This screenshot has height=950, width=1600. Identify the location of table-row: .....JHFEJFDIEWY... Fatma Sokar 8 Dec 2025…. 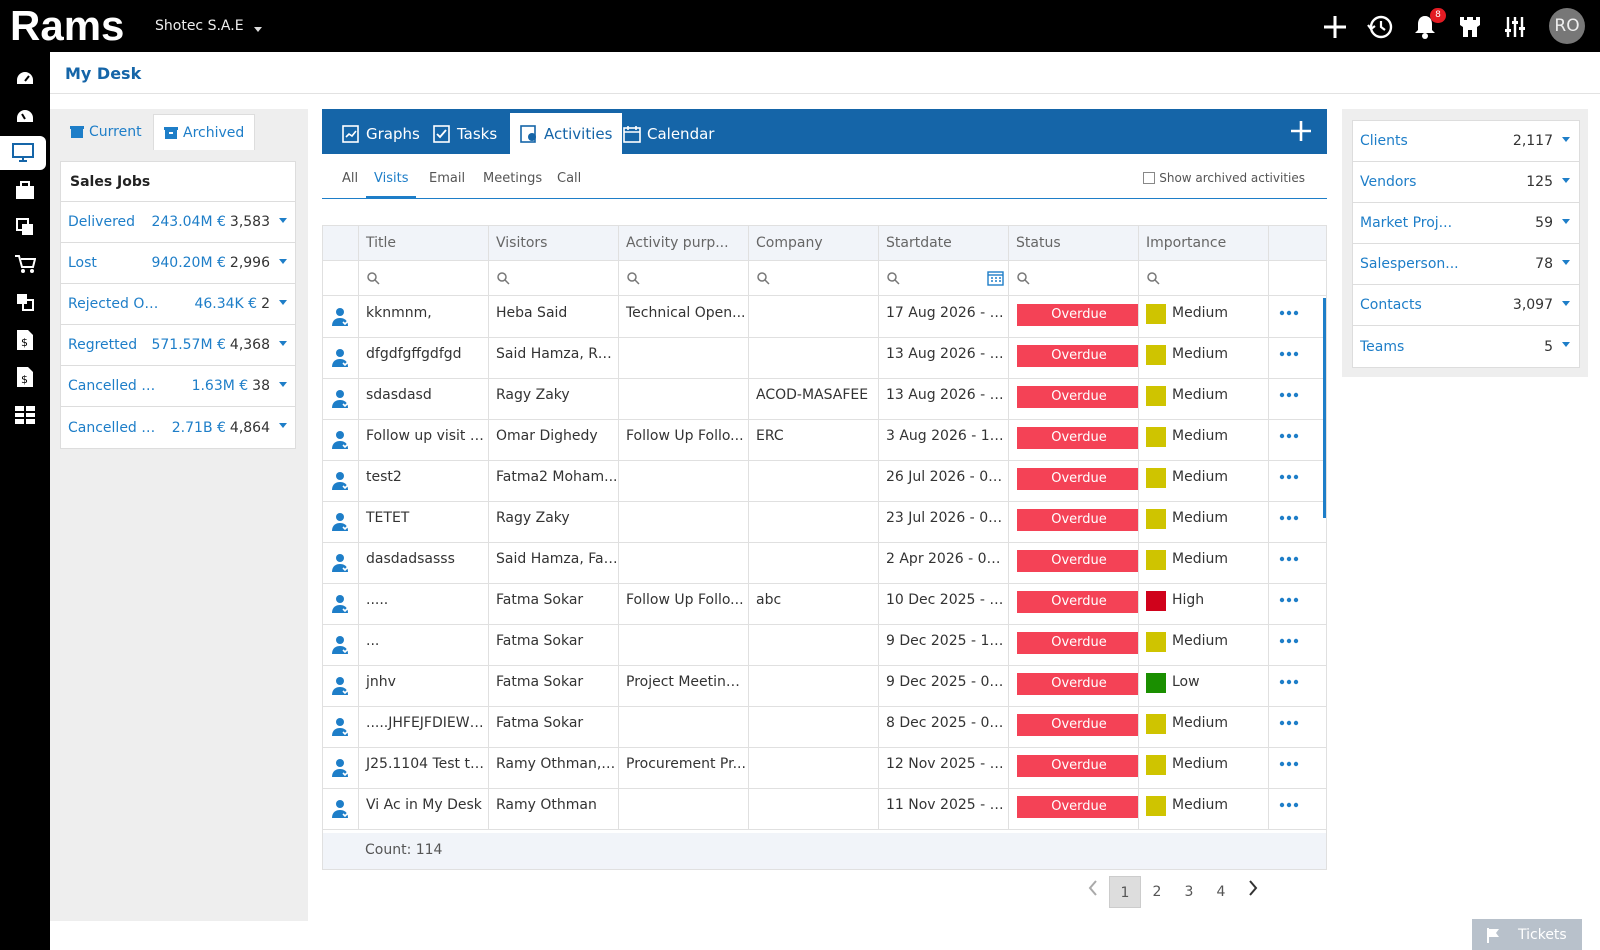
(824, 727).